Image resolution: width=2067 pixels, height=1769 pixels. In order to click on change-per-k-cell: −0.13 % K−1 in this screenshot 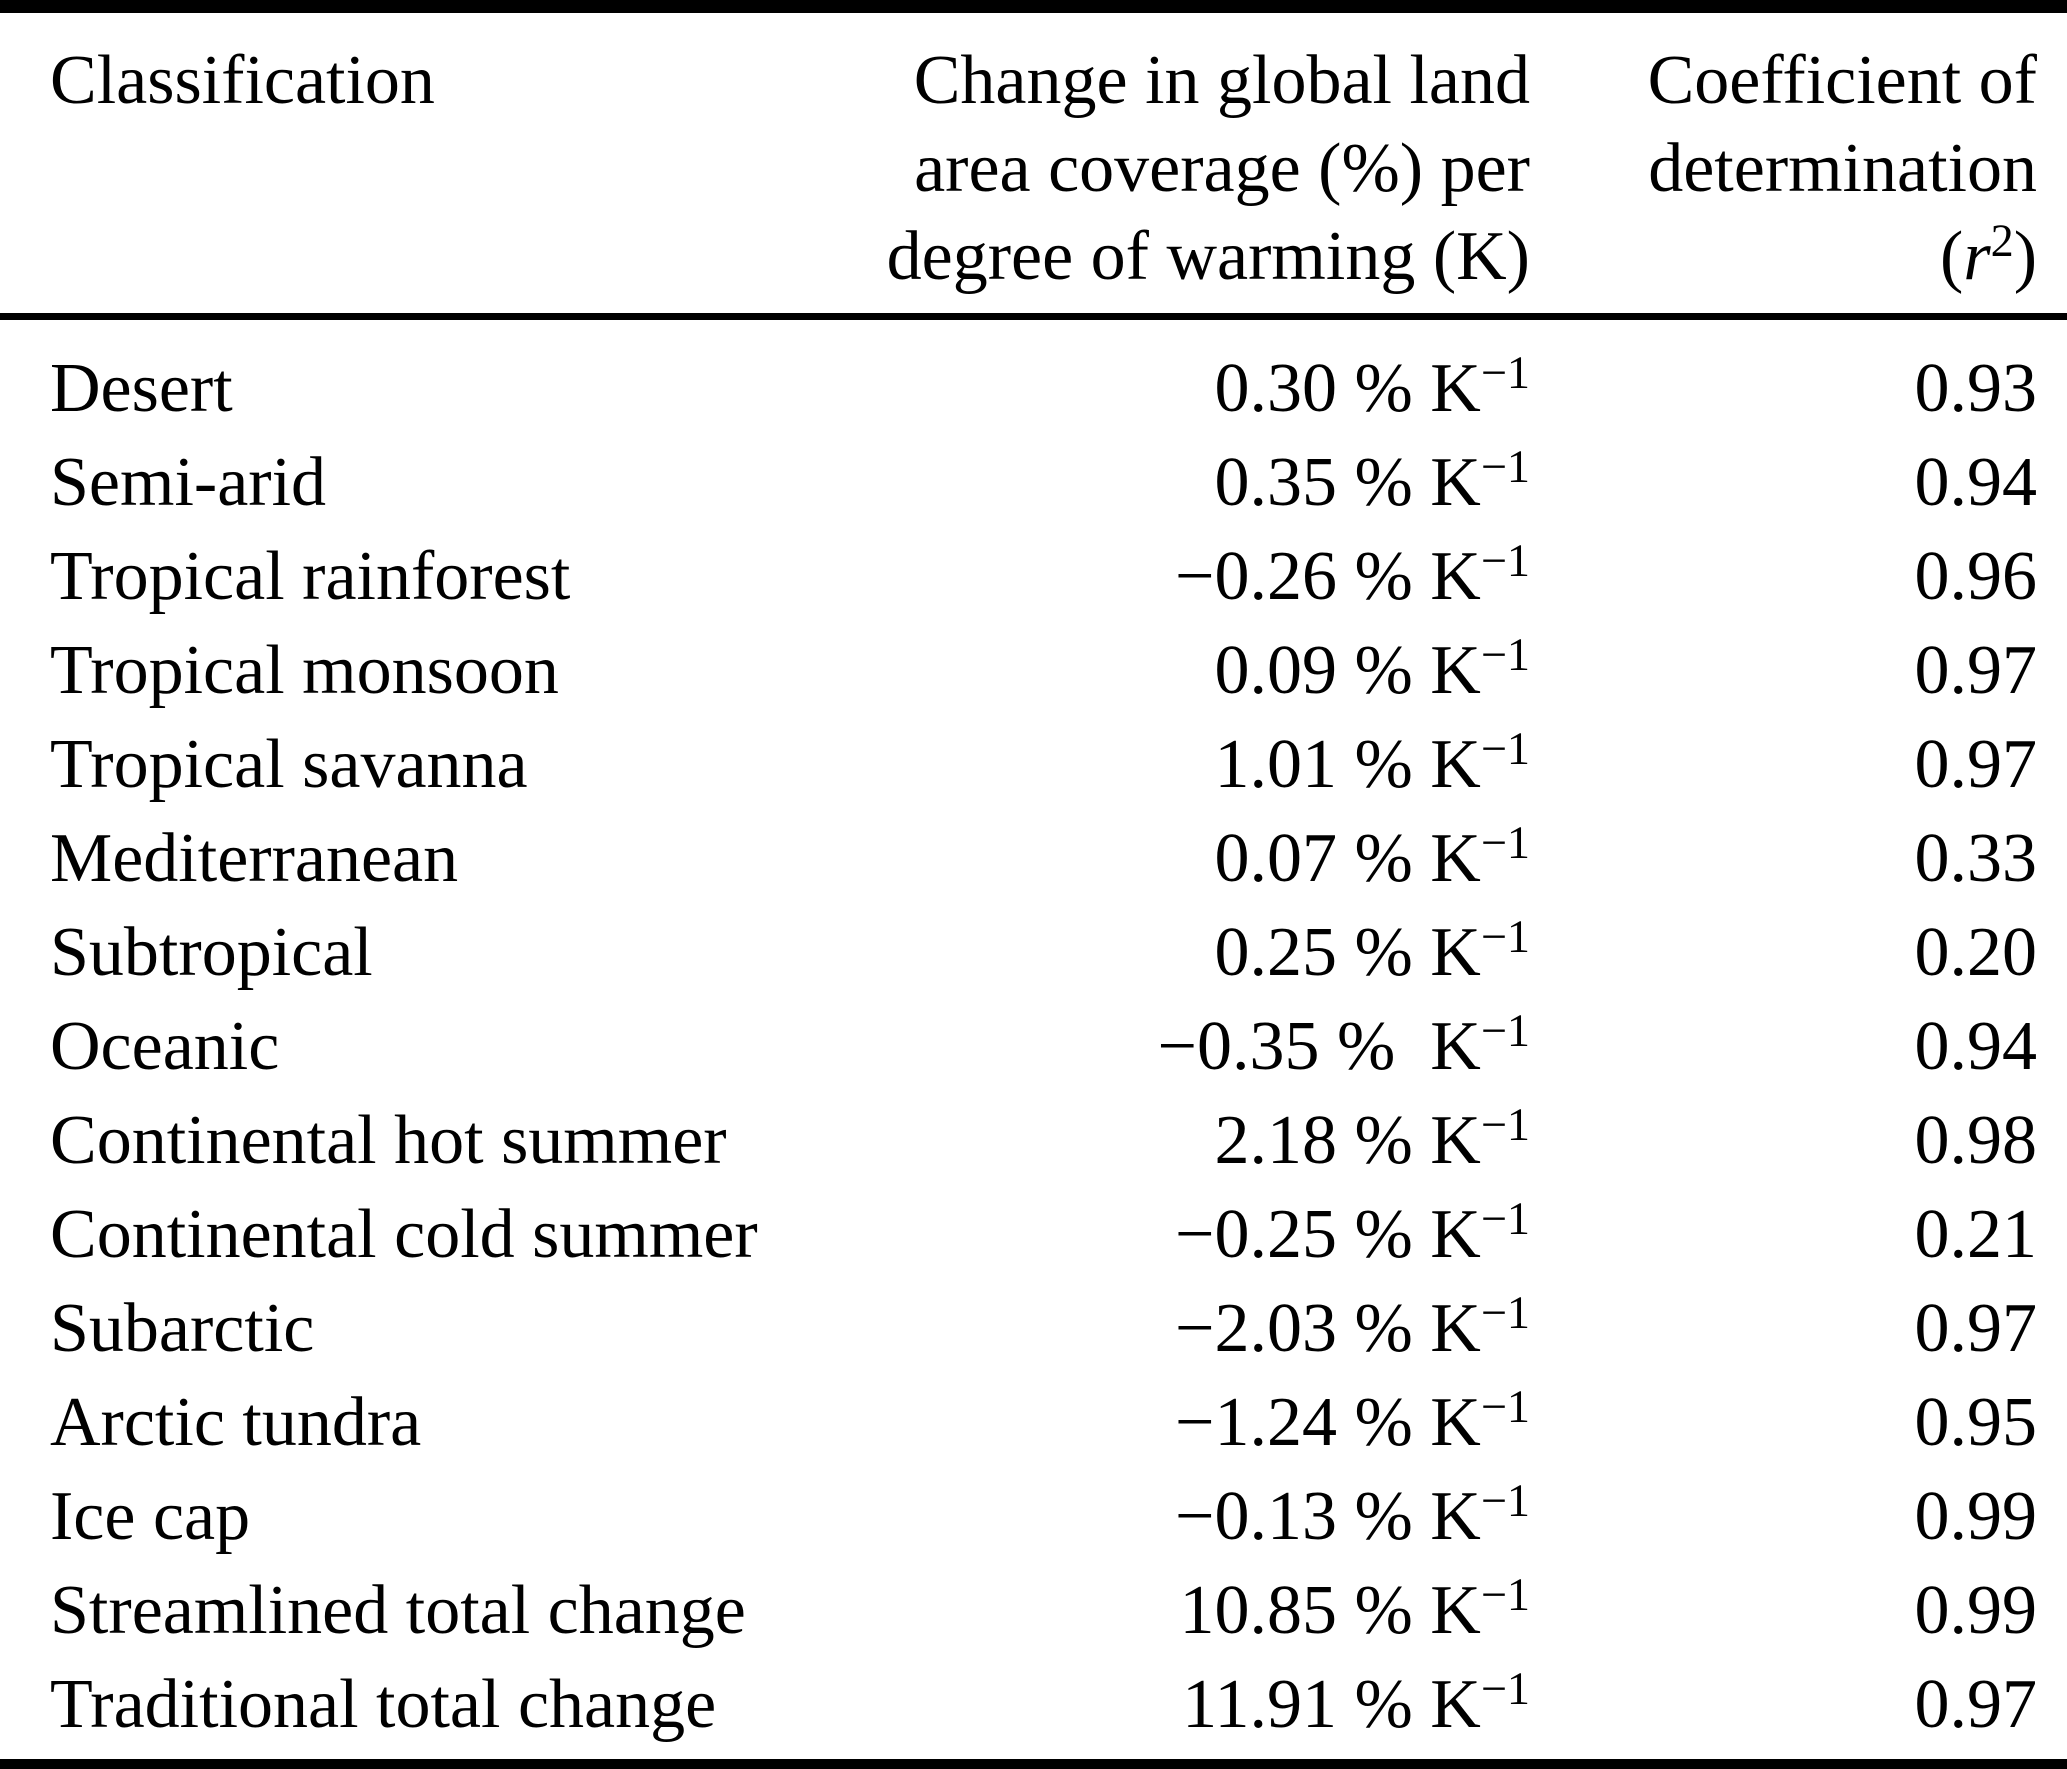, I will do `click(1195, 1517)`.